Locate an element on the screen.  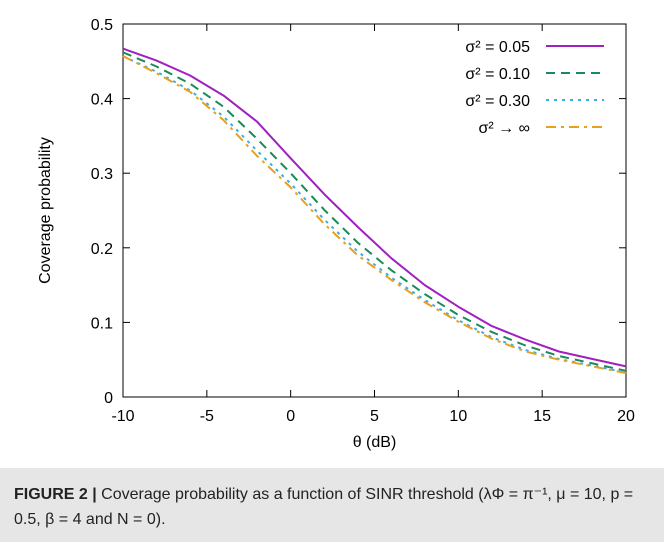
x-tick-label: -5 is located at coordinates (207, 416).